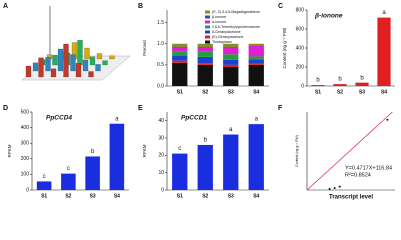 This screenshot has height=240, width=401. What do you see at coordinates (280, 6) in the screenshot?
I see `panel-label: C` at bounding box center [280, 6].